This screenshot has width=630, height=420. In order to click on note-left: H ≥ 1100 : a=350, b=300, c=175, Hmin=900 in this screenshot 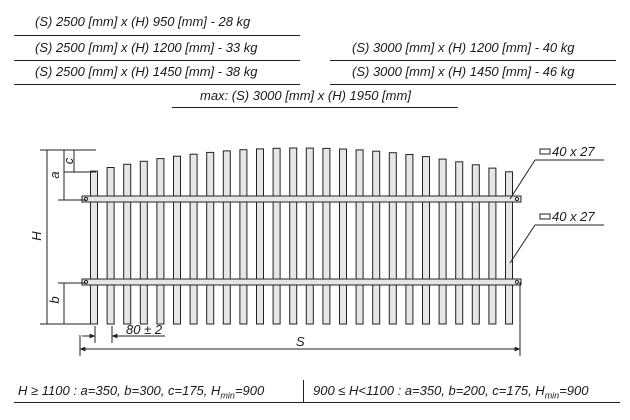, I will do `click(141, 393)`.